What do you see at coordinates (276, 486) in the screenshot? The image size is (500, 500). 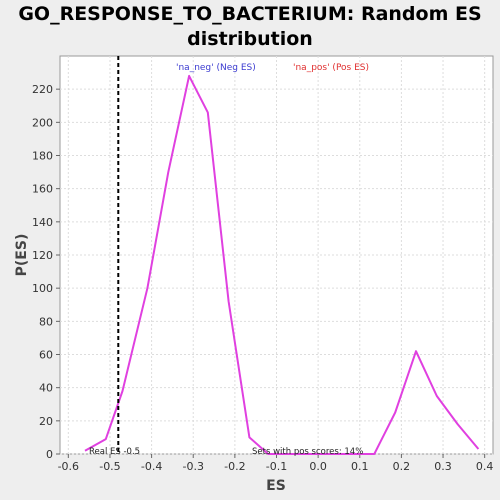 I see `x-axis-label: ES` at bounding box center [276, 486].